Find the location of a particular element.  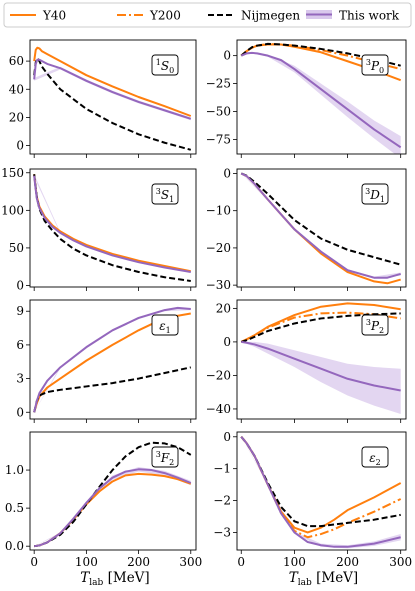

panel: 0 100 200 300 0 −1 −2 −3 Tlab [MeV] ε2 is located at coordinates (312, 509).